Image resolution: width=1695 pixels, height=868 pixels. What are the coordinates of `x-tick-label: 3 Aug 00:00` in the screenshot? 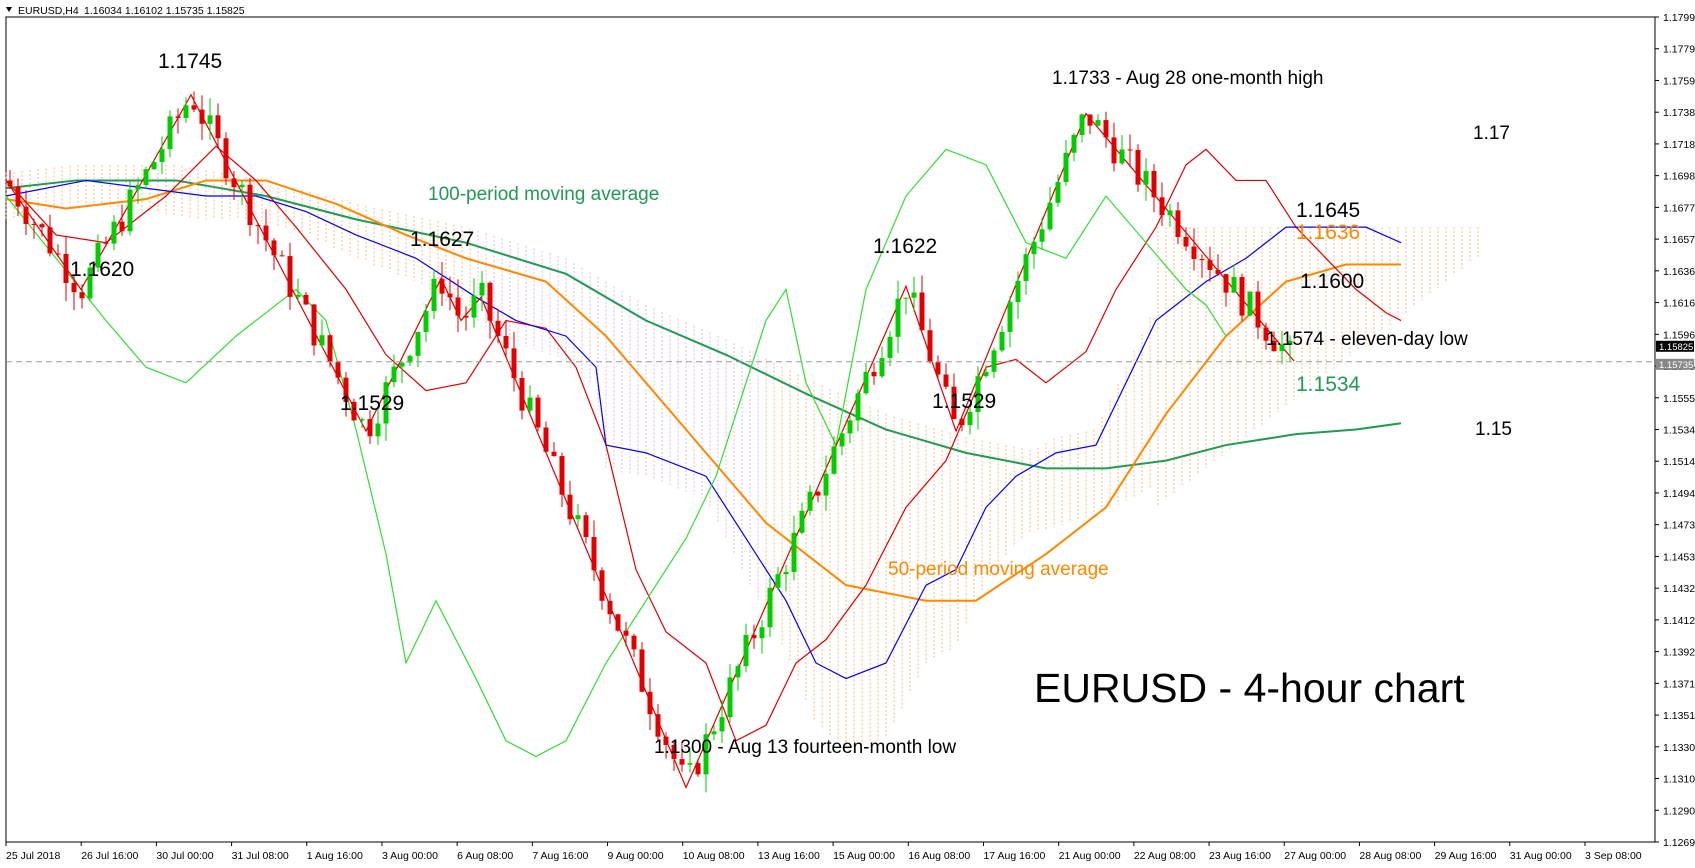 It's located at (410, 856).